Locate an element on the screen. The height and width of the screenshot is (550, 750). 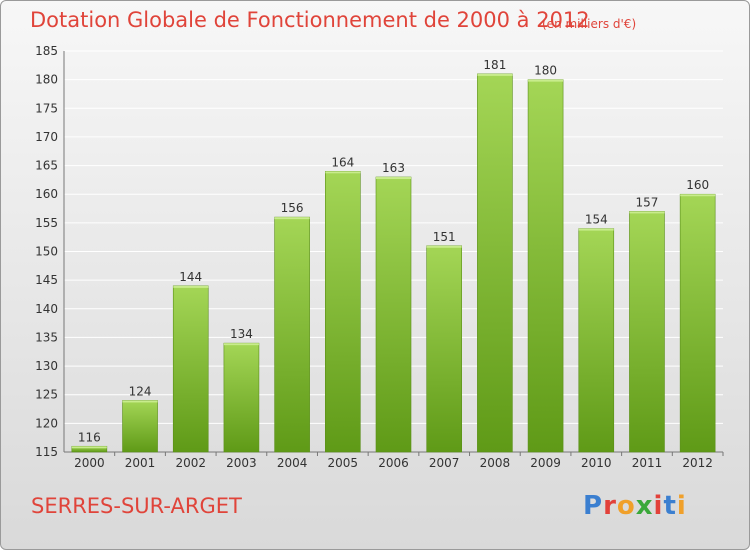
bar-value-label: 144 is located at coordinates (190, 277).